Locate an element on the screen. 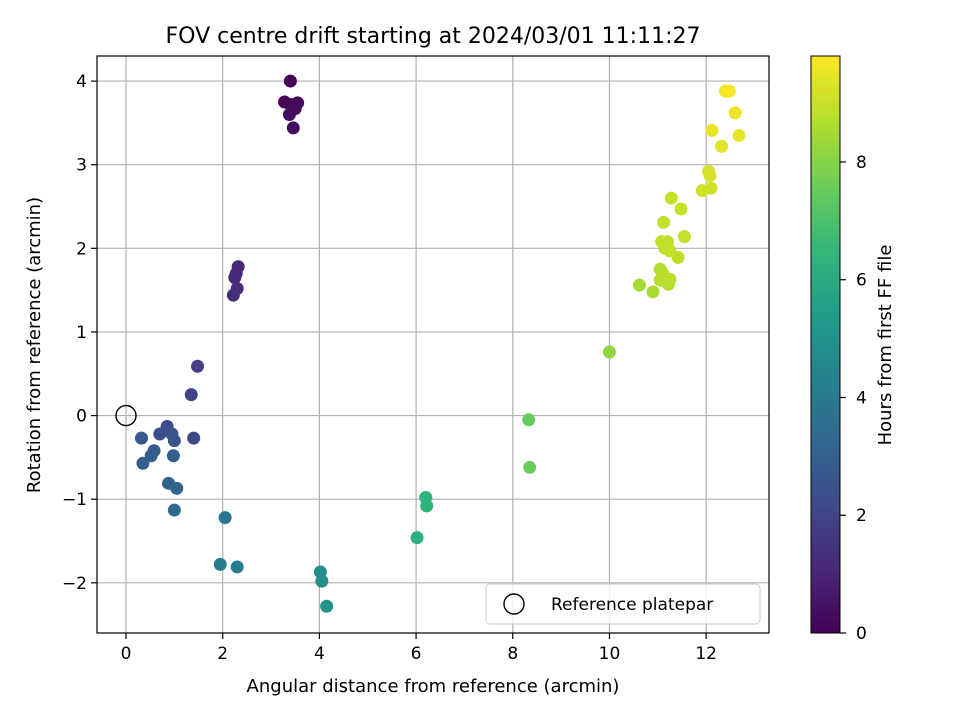 This screenshot has width=960, height=720. colorbar-tick-label: 4 is located at coordinates (861, 398).